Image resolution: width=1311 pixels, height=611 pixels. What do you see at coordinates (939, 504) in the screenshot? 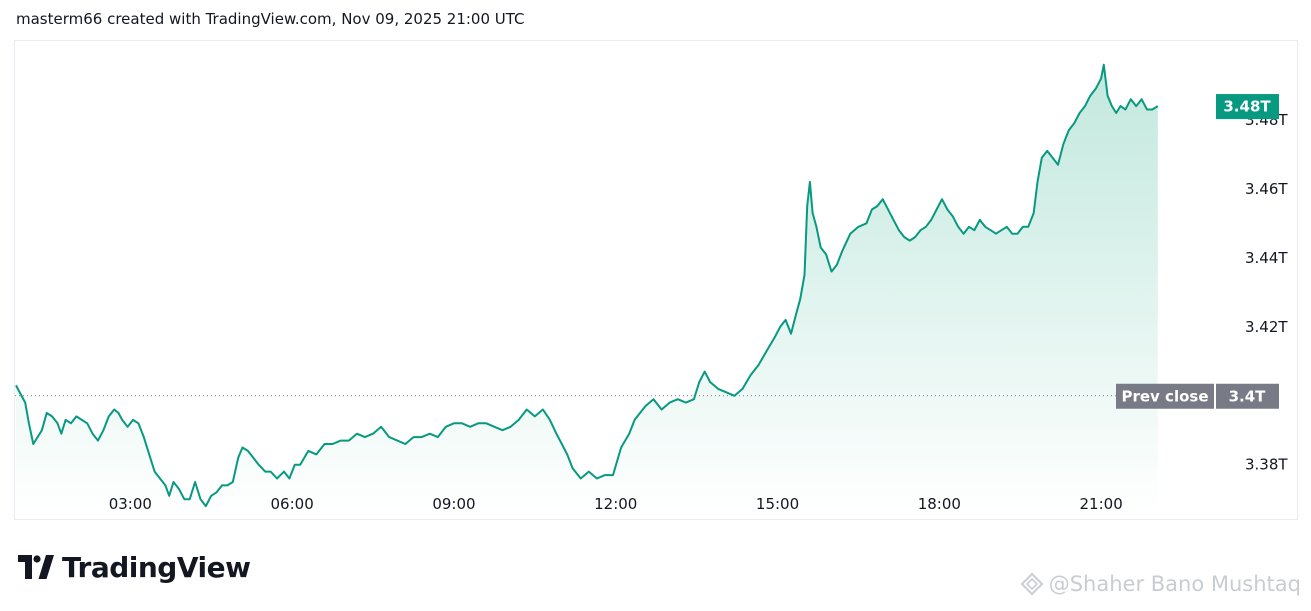
I see `x-tick-label: 18:00` at bounding box center [939, 504].